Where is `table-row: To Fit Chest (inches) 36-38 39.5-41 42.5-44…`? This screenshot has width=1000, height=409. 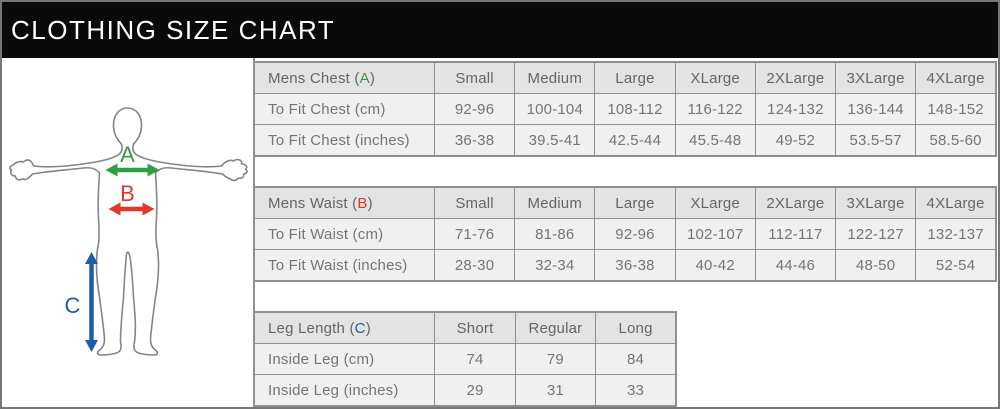 table-row: To Fit Chest (inches) 36-38 39.5-41 42.5-44… is located at coordinates (625, 140).